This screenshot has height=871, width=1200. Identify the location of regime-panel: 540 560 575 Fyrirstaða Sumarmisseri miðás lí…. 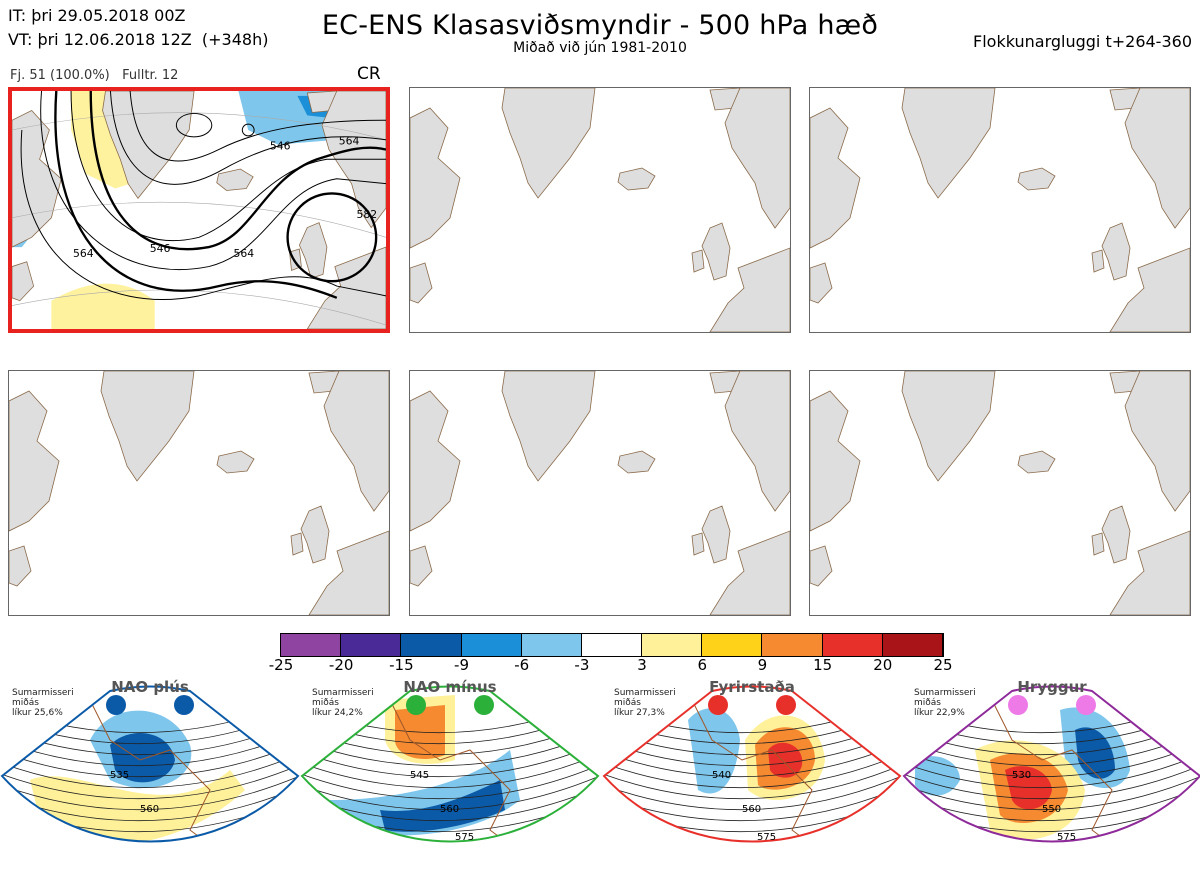
(752, 773).